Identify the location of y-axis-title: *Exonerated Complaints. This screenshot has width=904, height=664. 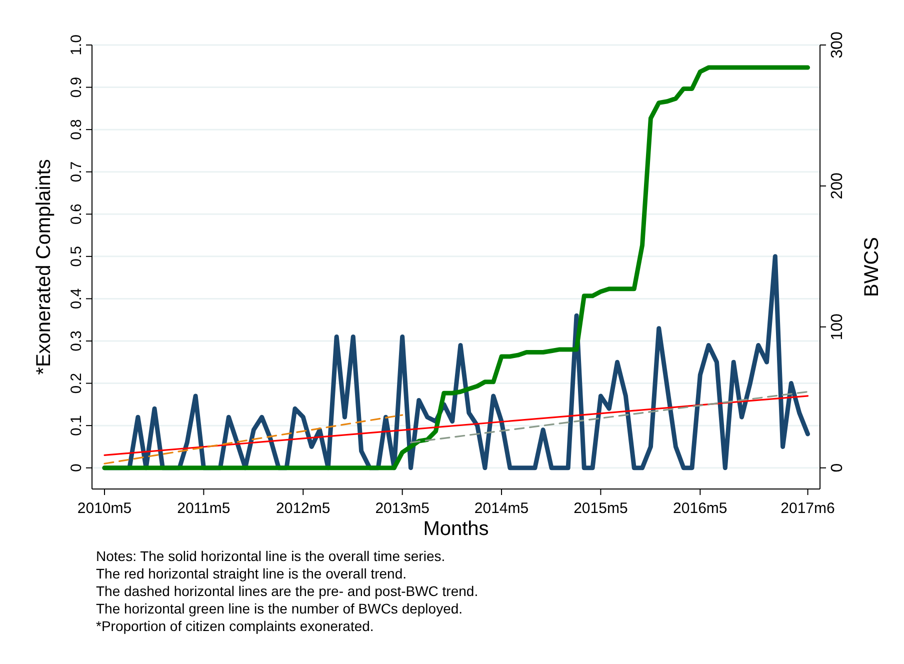
(44, 267).